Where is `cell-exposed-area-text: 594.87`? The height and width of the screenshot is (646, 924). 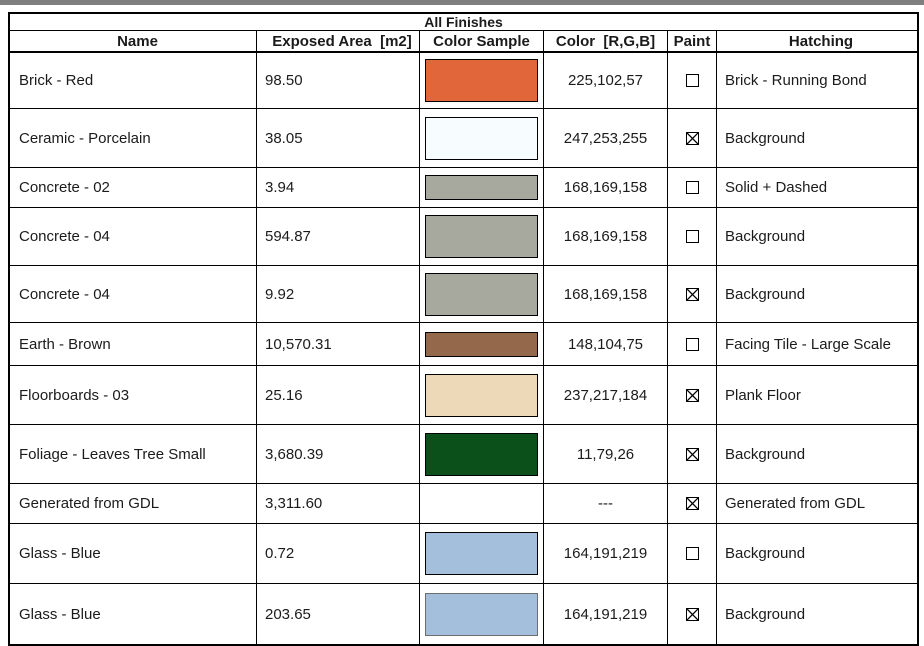
cell-exposed-area-text: 594.87 is located at coordinates (288, 236).